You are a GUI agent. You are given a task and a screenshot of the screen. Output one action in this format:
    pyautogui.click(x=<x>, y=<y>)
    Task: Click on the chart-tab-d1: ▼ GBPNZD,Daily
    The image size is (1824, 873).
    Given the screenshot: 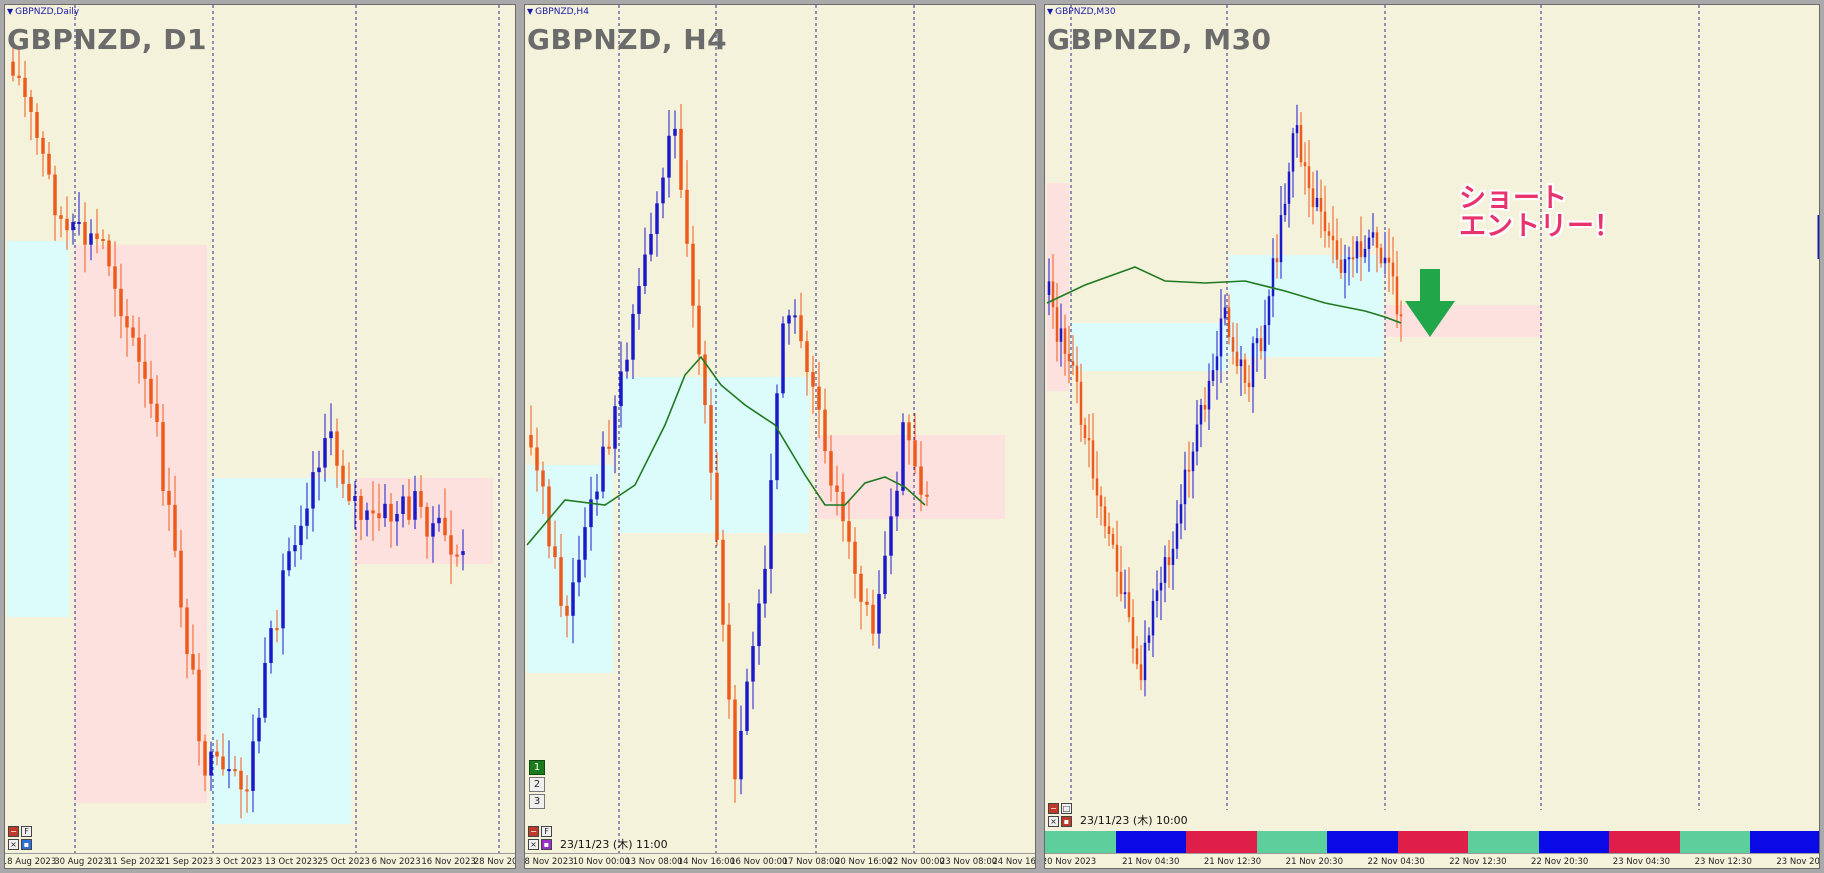 What is the action you would take?
    pyautogui.click(x=43, y=12)
    